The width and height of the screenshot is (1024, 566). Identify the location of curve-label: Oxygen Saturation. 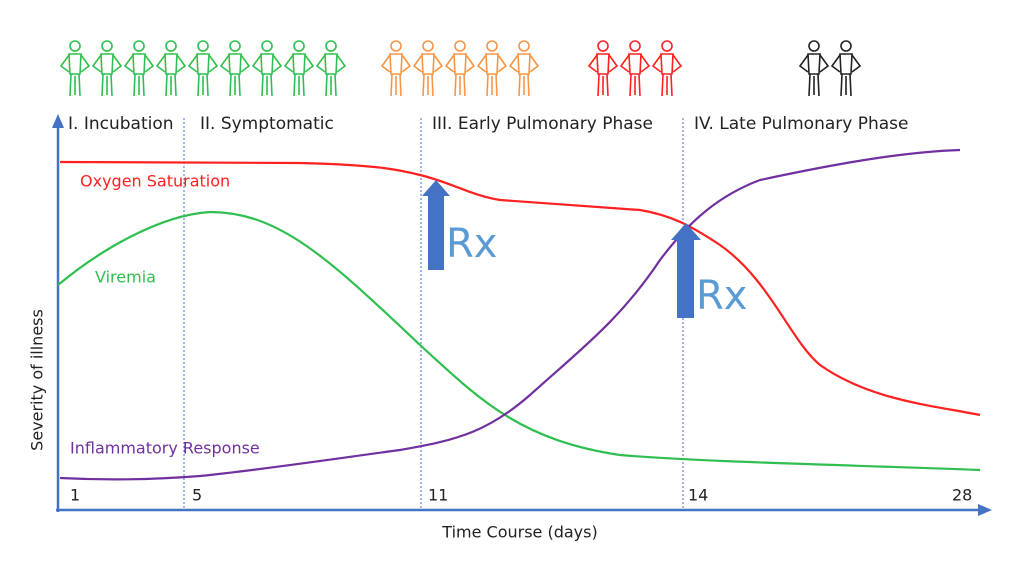
(155, 181).